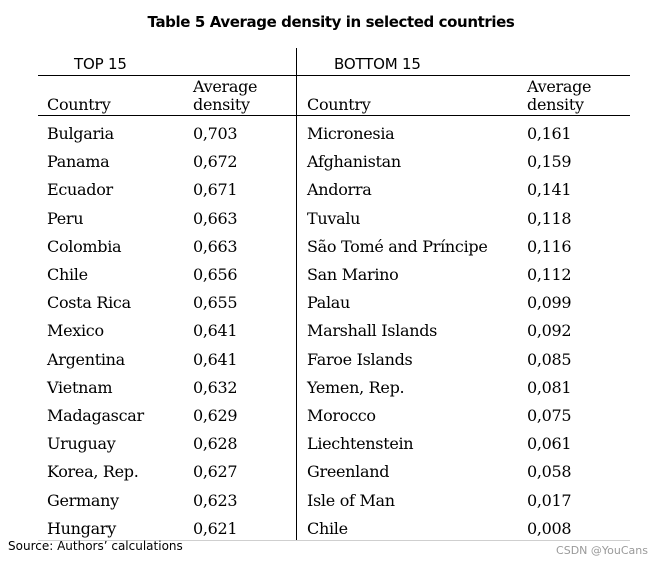  I want to click on top-group-label: TOP 15, so click(100, 64).